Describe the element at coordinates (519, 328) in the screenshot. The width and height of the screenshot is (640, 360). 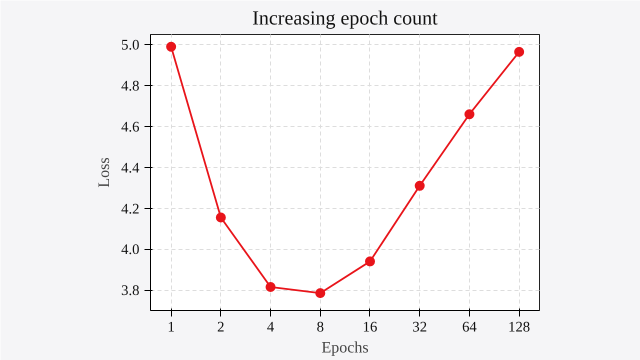
I see `x-tick-label: 128` at that location.